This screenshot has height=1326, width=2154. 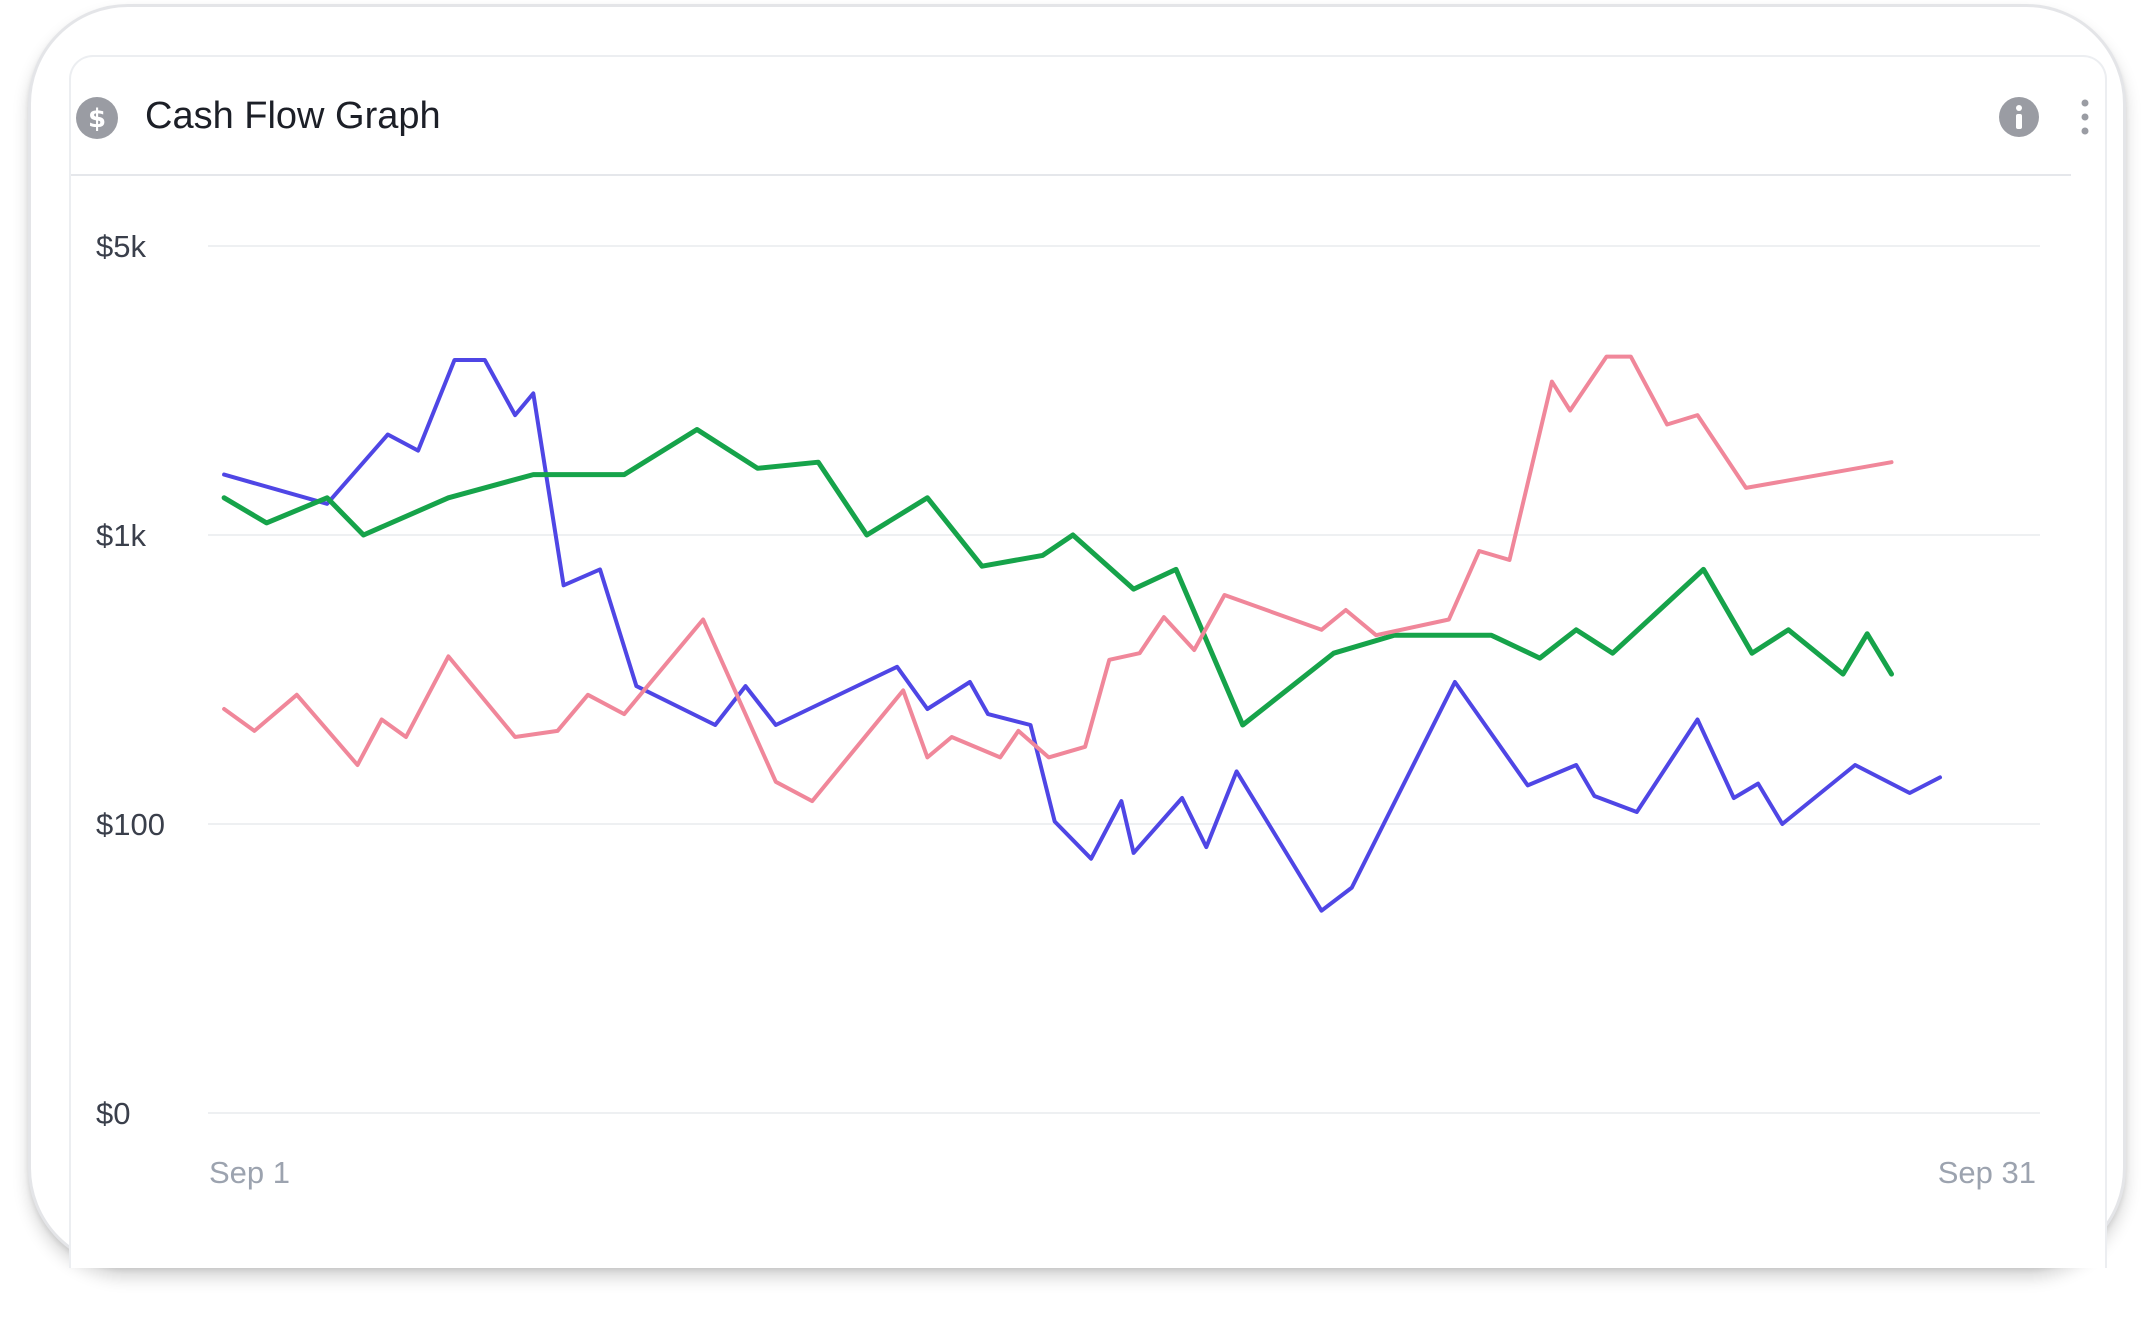 What do you see at coordinates (2085, 117) in the screenshot?
I see `more-vertical-icon` at bounding box center [2085, 117].